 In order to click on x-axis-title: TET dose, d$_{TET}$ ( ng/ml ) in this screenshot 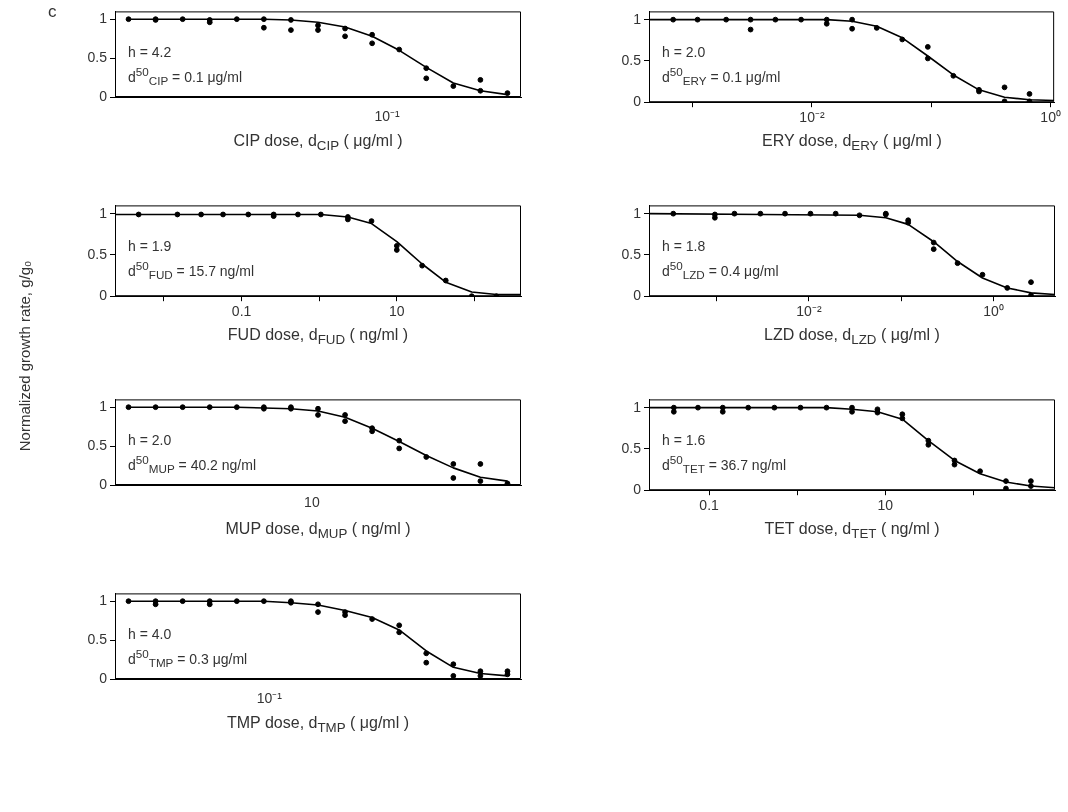, I will do `click(852, 531)`.